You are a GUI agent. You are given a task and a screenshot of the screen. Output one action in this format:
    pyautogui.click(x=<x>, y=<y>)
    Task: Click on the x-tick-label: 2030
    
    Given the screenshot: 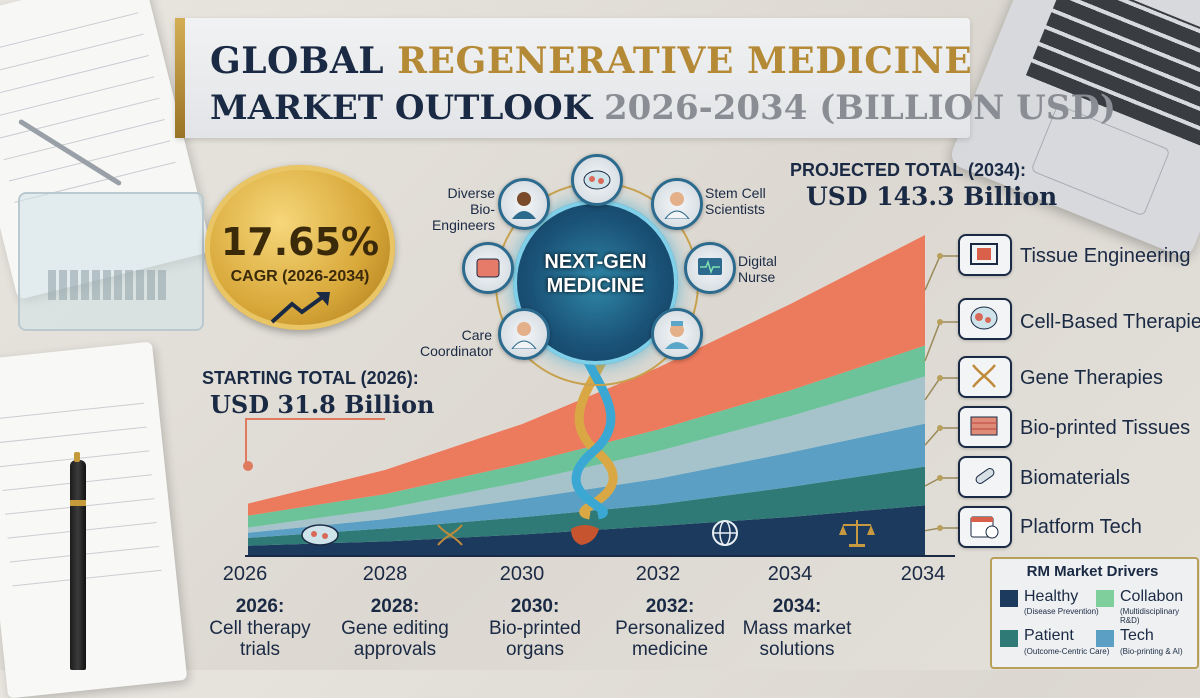 What is the action you would take?
    pyautogui.click(x=522, y=574)
    